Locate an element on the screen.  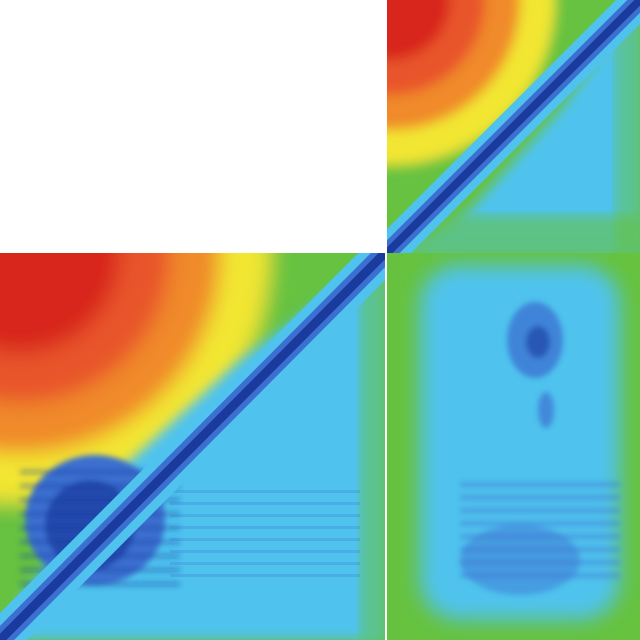
block-c-left-edge is located at coordinates (394, 446).